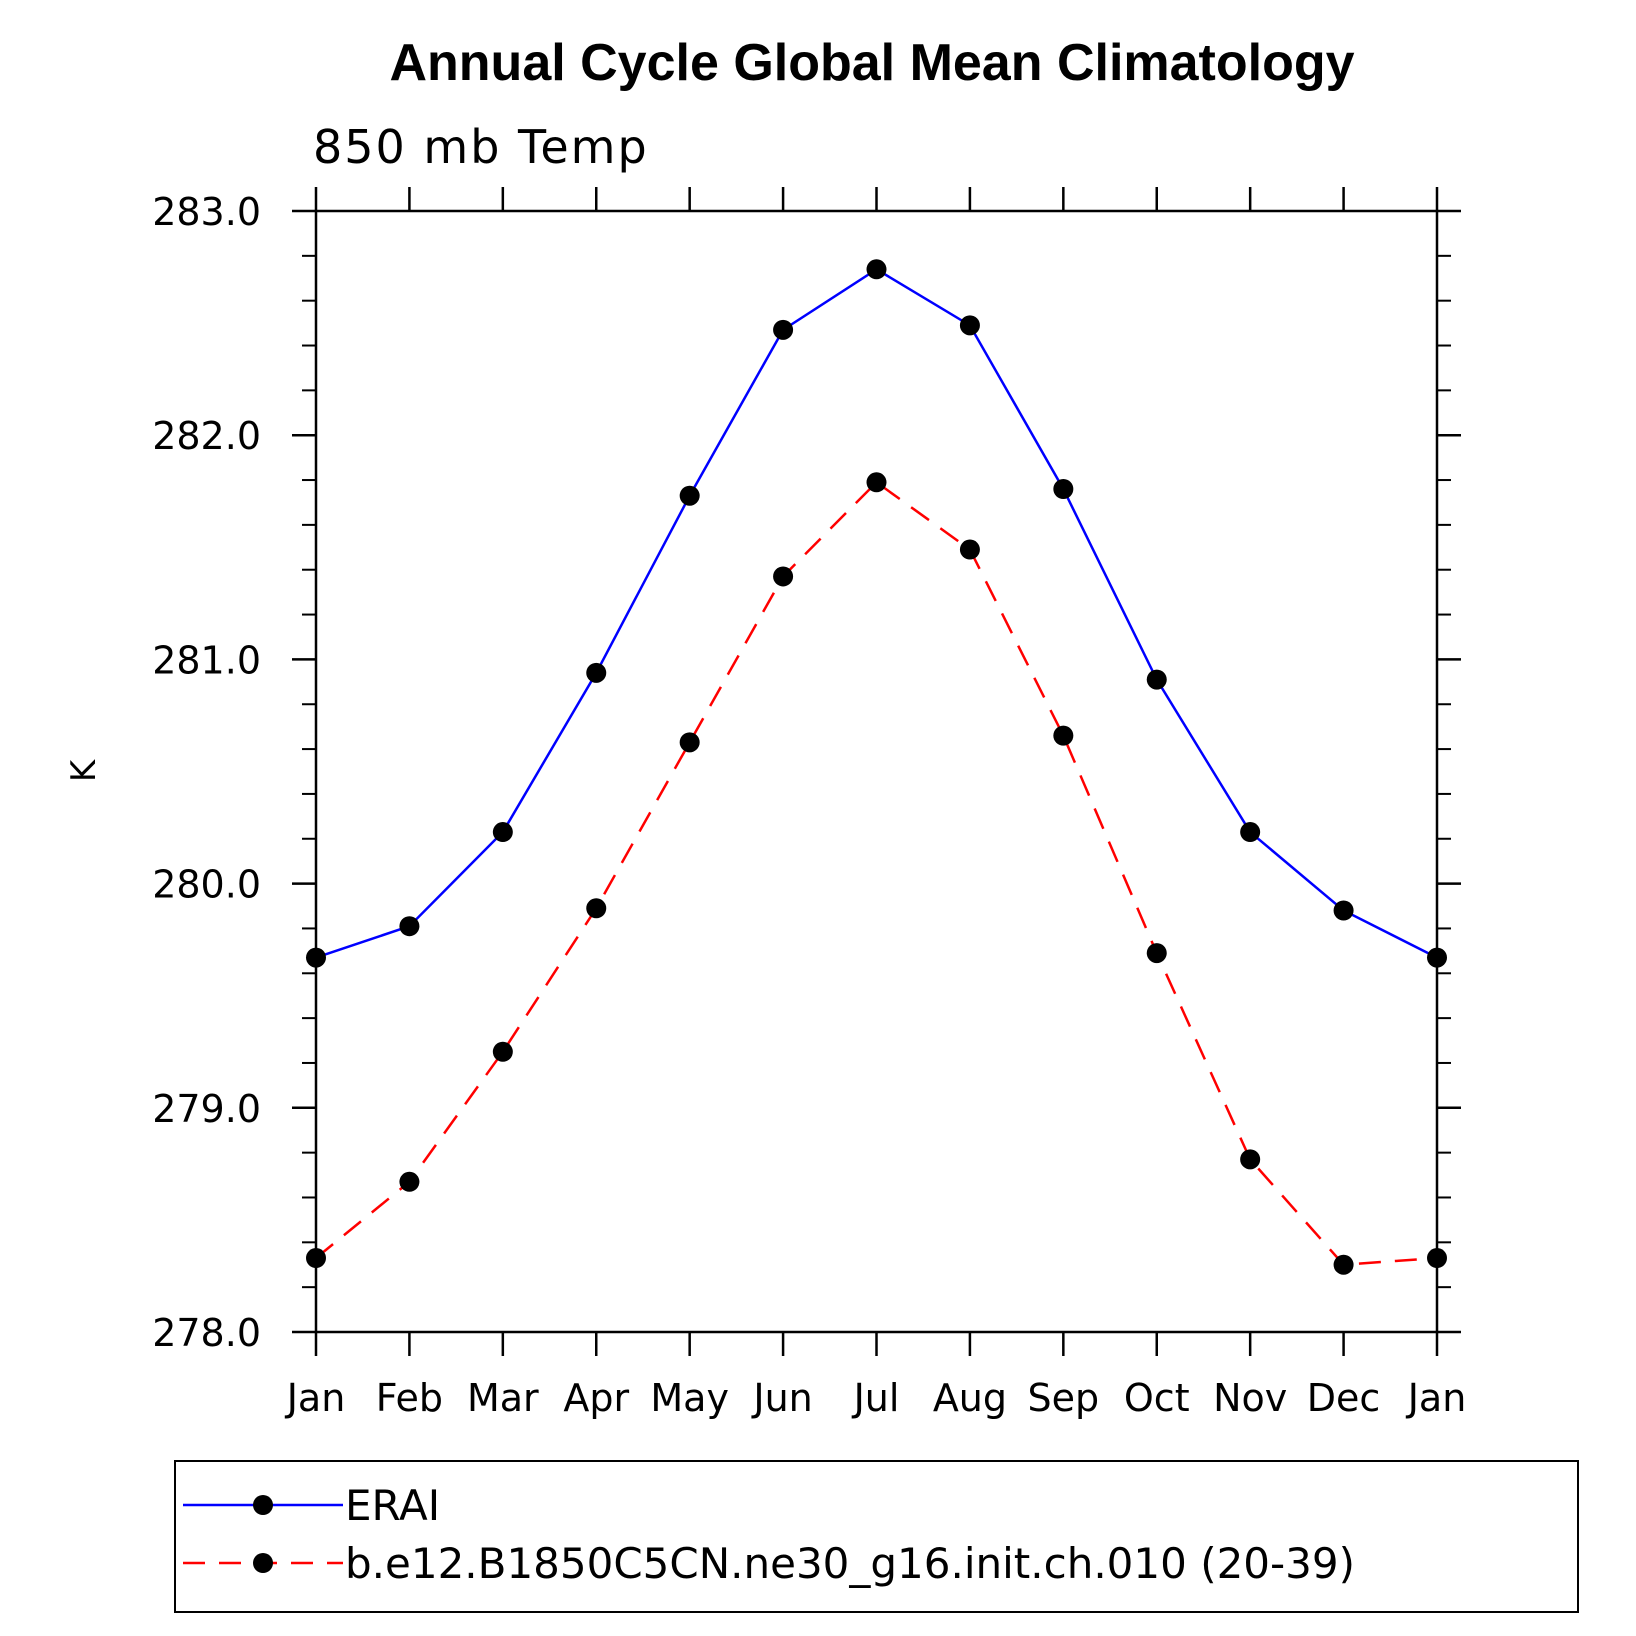  Describe the element at coordinates (1250, 1398) in the screenshot. I see `x-tick-label: Nov` at that location.